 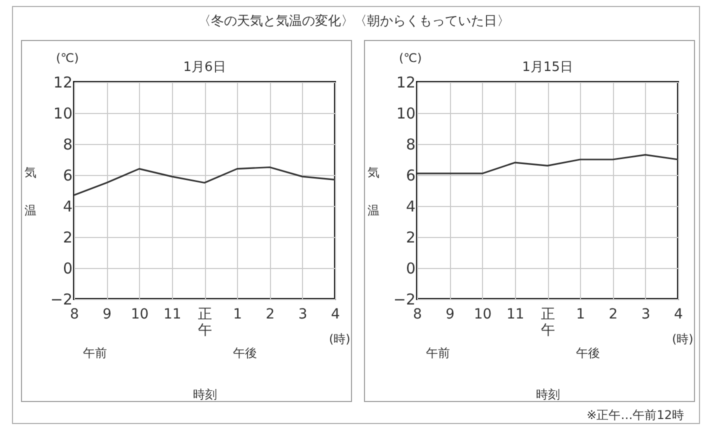 I want to click on chart-title: 1月6日, so click(x=204, y=67).